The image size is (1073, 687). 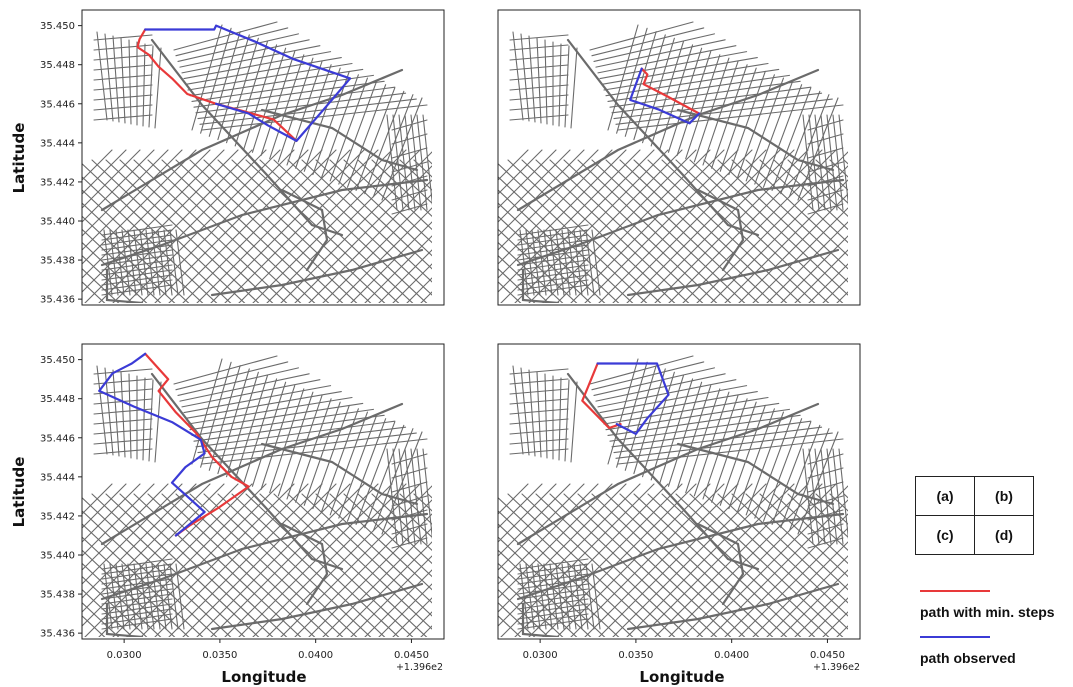 I want to click on panel-a-routes, so click(x=244, y=83).